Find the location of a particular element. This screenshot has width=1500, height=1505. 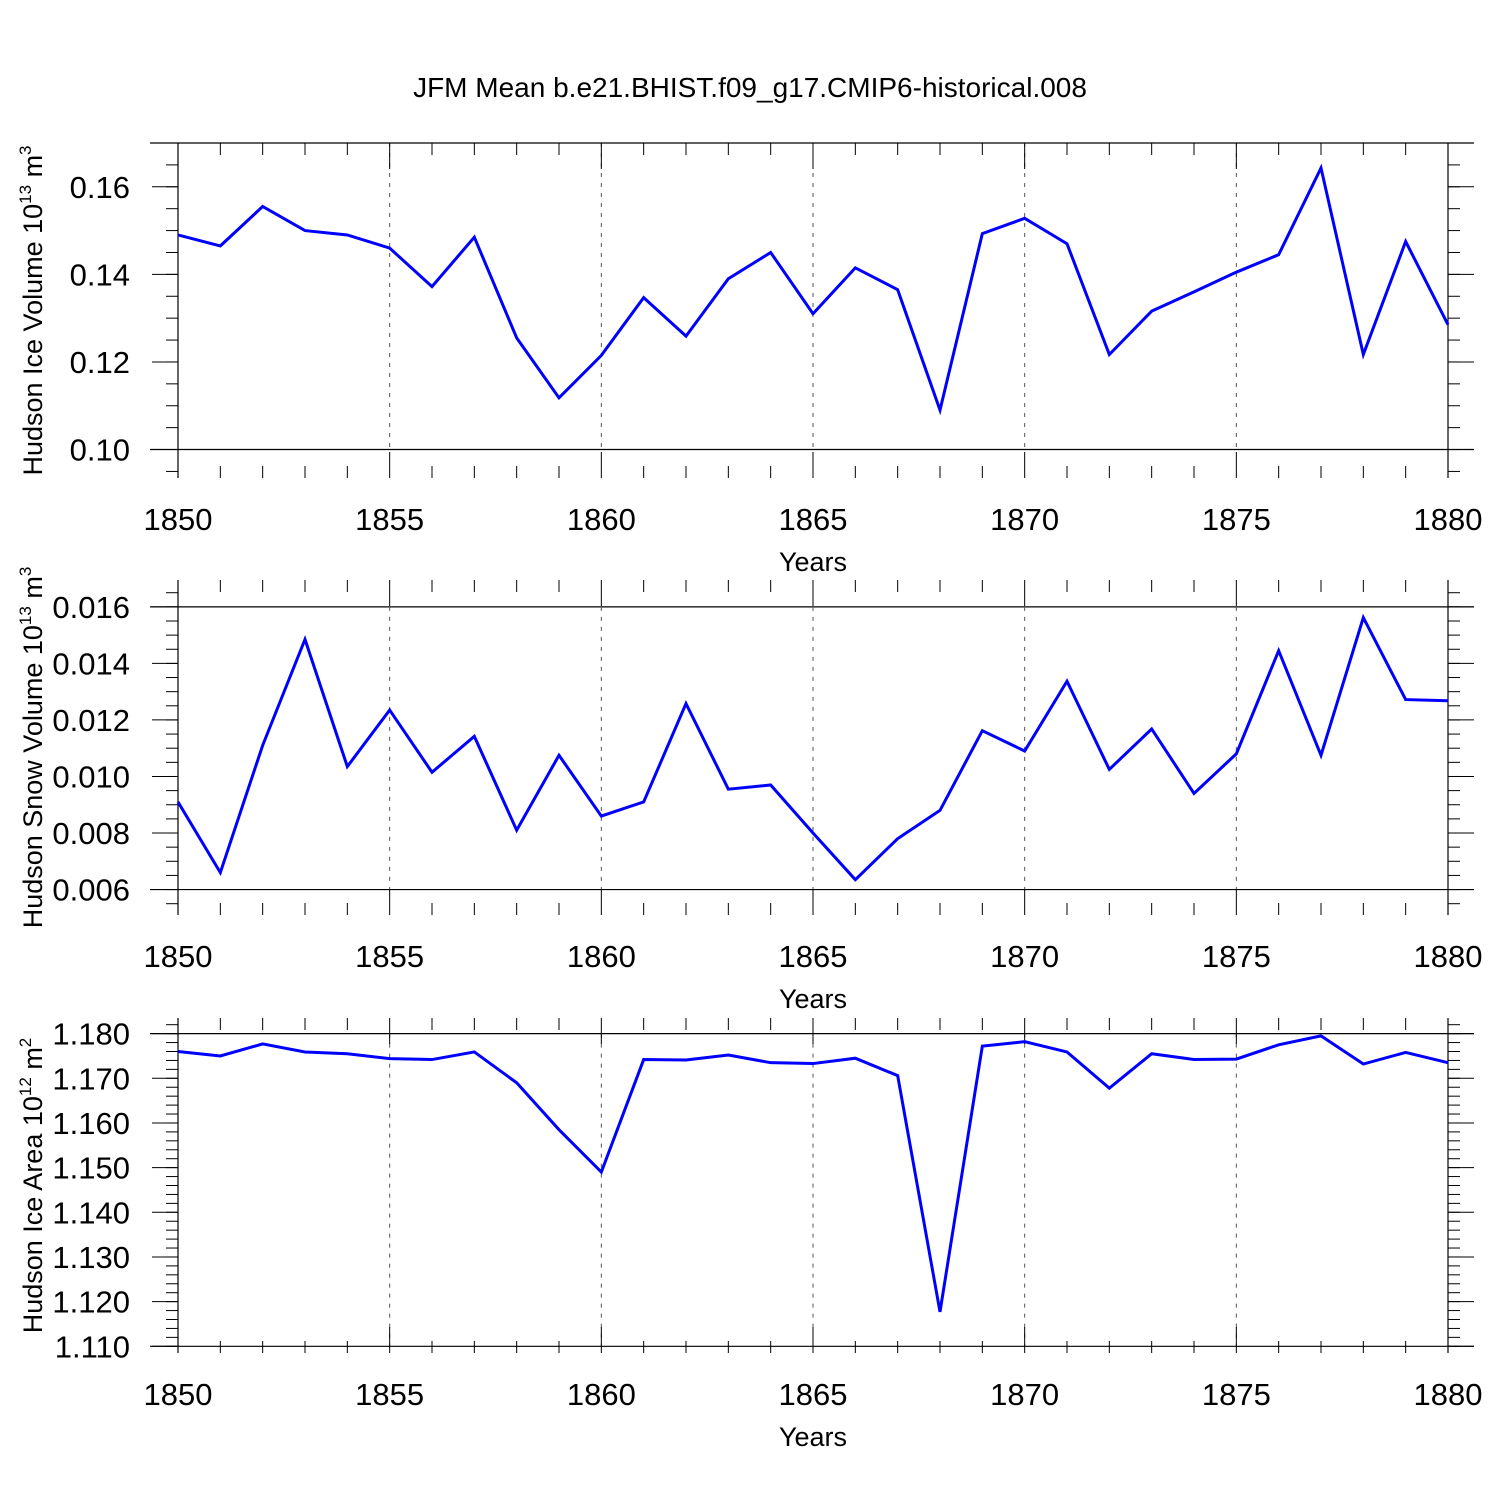

y-tick-label: 0.014 is located at coordinates (91, 663).